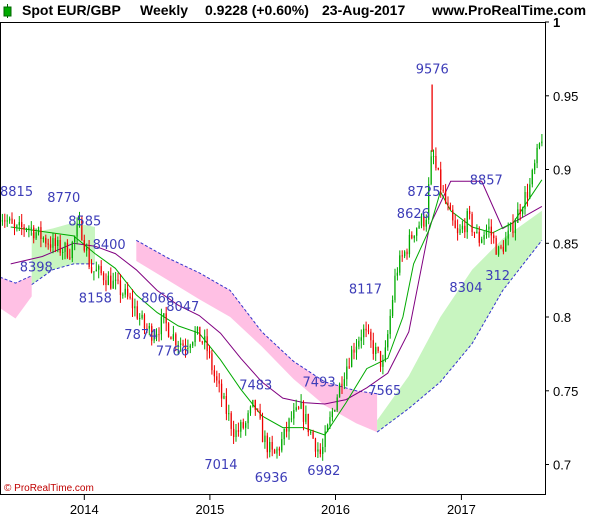 This screenshot has width=600, height=519. Describe the element at coordinates (16, 192) in the screenshot. I see `price-level-label: 8815` at that location.